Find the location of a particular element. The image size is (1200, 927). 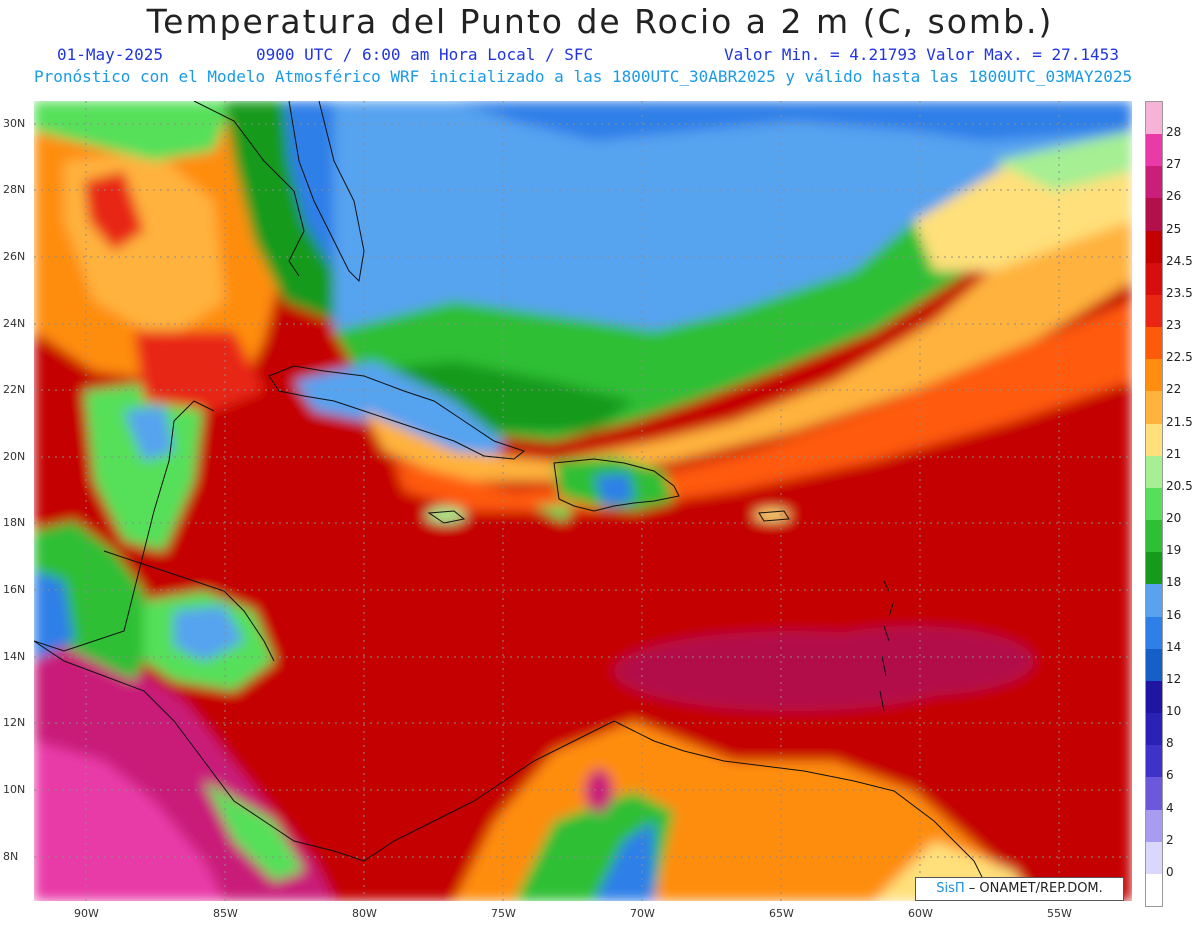

colorbar-label: 14 is located at coordinates (1174, 646).